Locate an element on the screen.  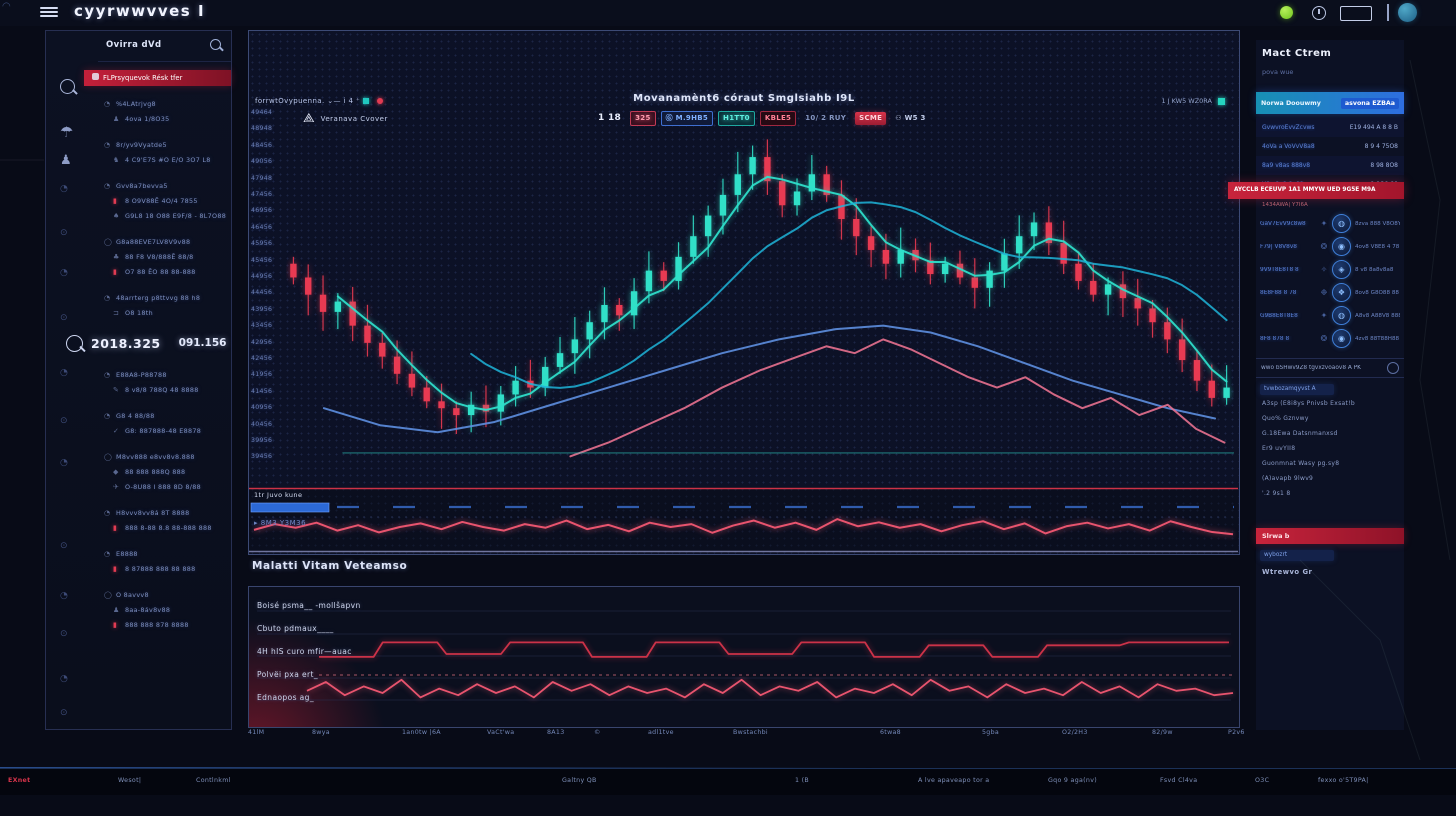
stat-row: 4oVa a VoVvV8a8 8 9 4 75O8 is located at coordinates (1330, 146).